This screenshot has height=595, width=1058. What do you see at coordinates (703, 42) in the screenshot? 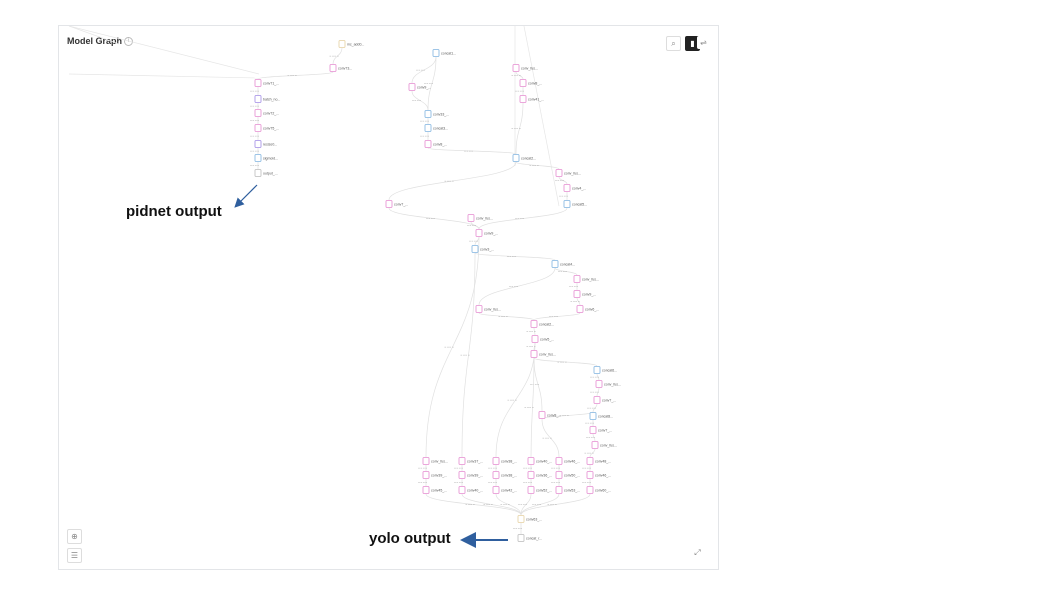
I see `horizontal-layout-icon: ⇌` at bounding box center [703, 42].